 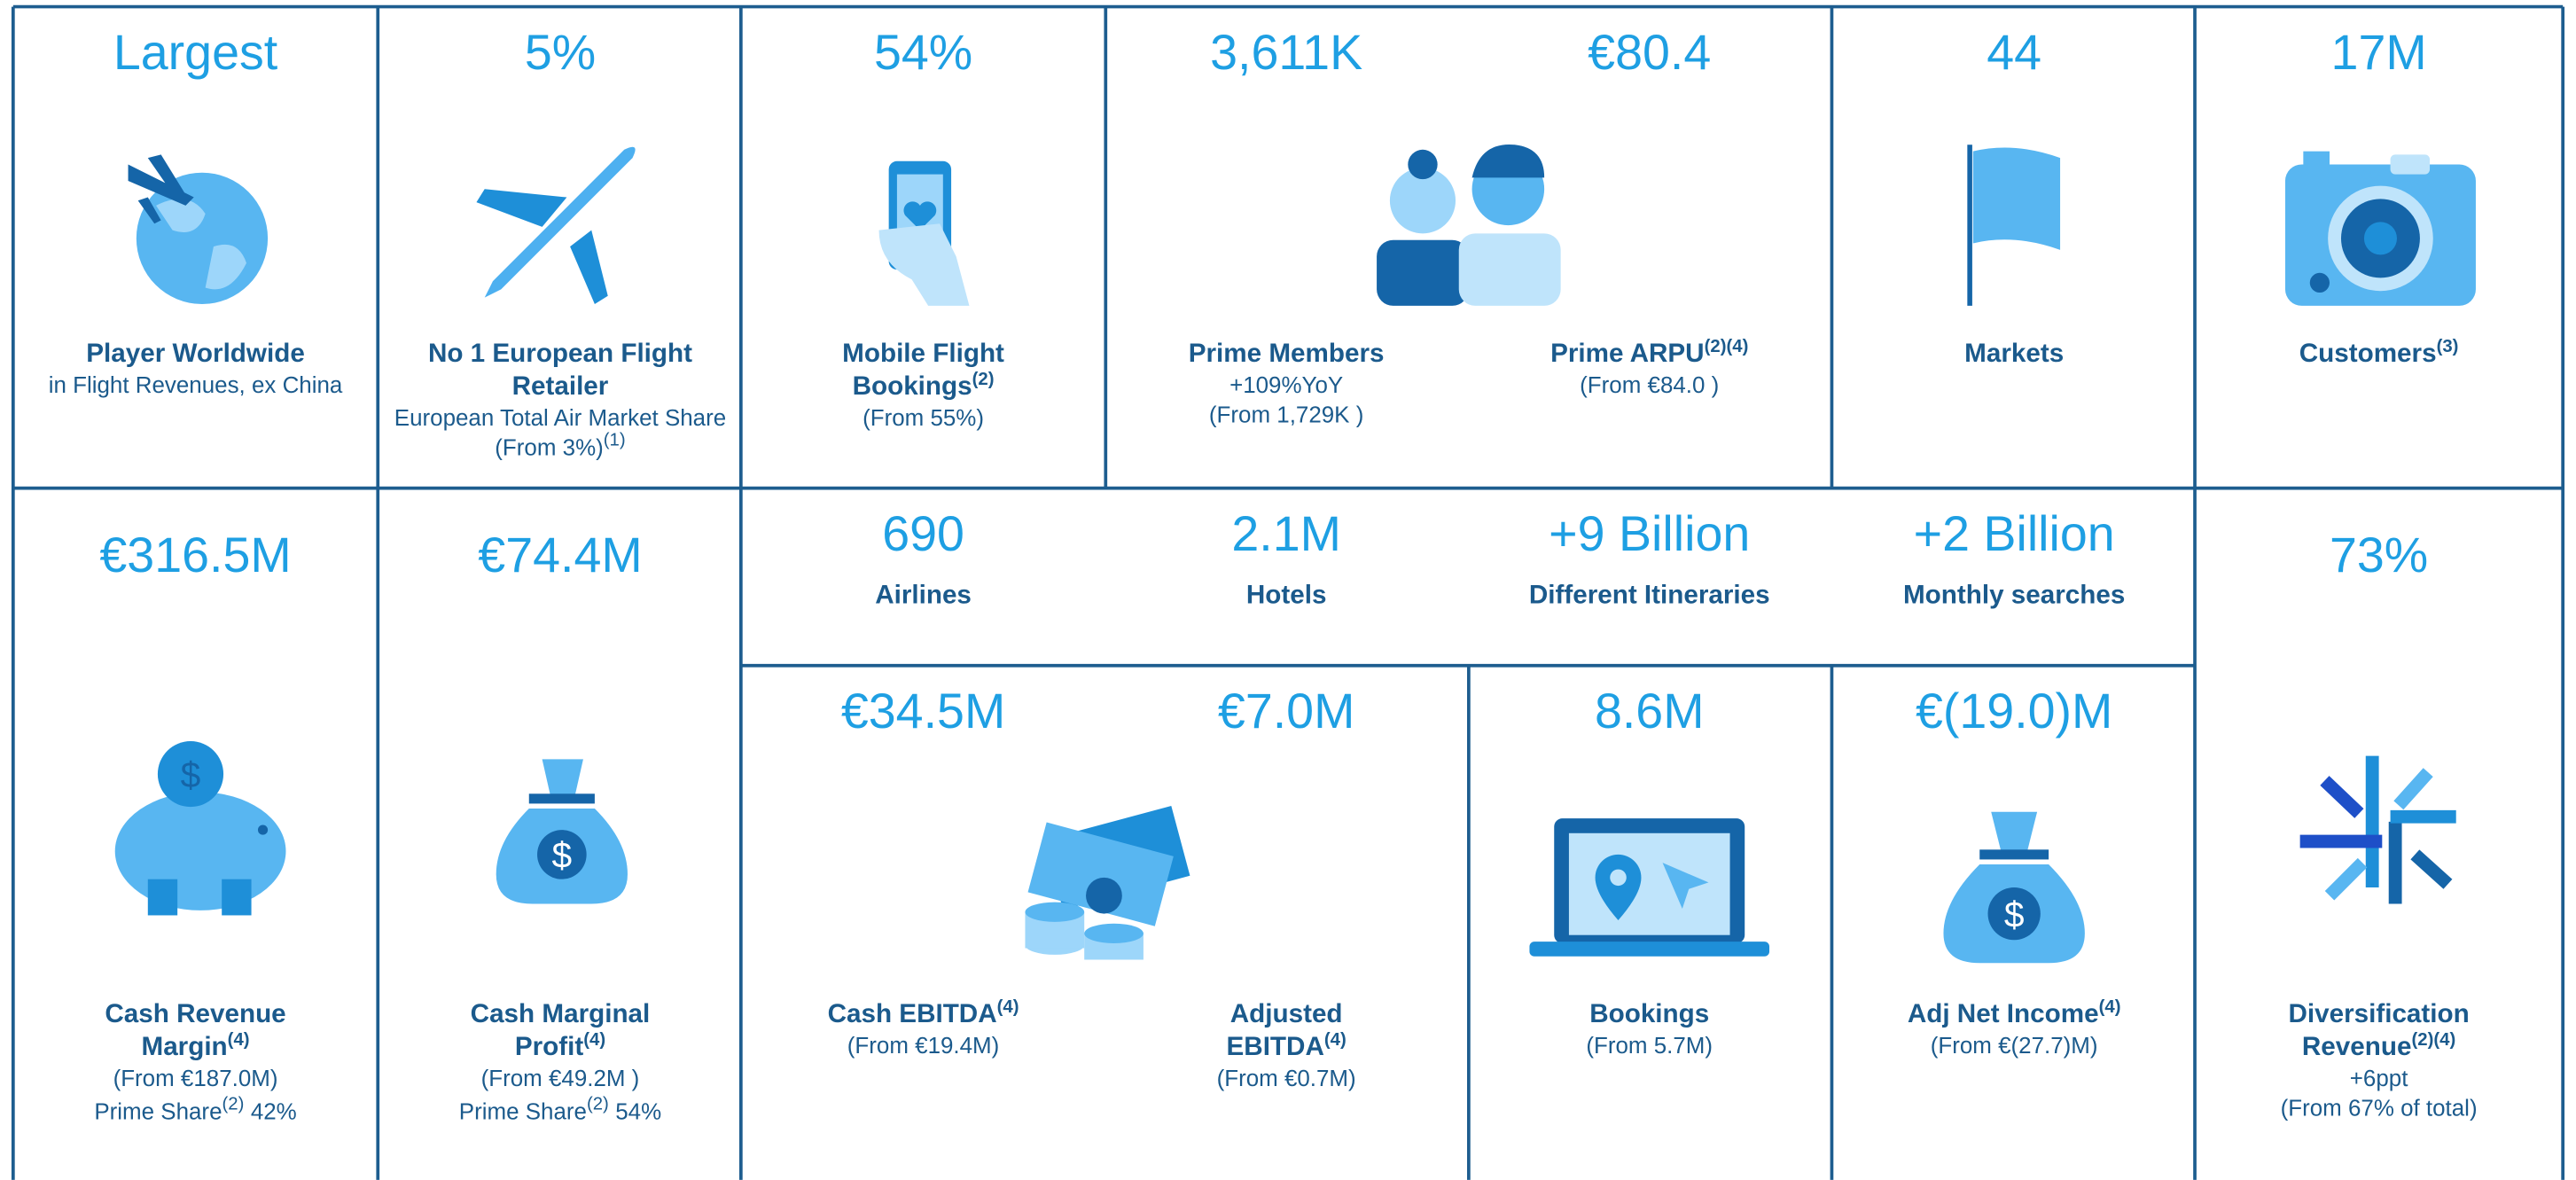 I want to click on kpi-value: €7.0M, so click(x=1286, y=711).